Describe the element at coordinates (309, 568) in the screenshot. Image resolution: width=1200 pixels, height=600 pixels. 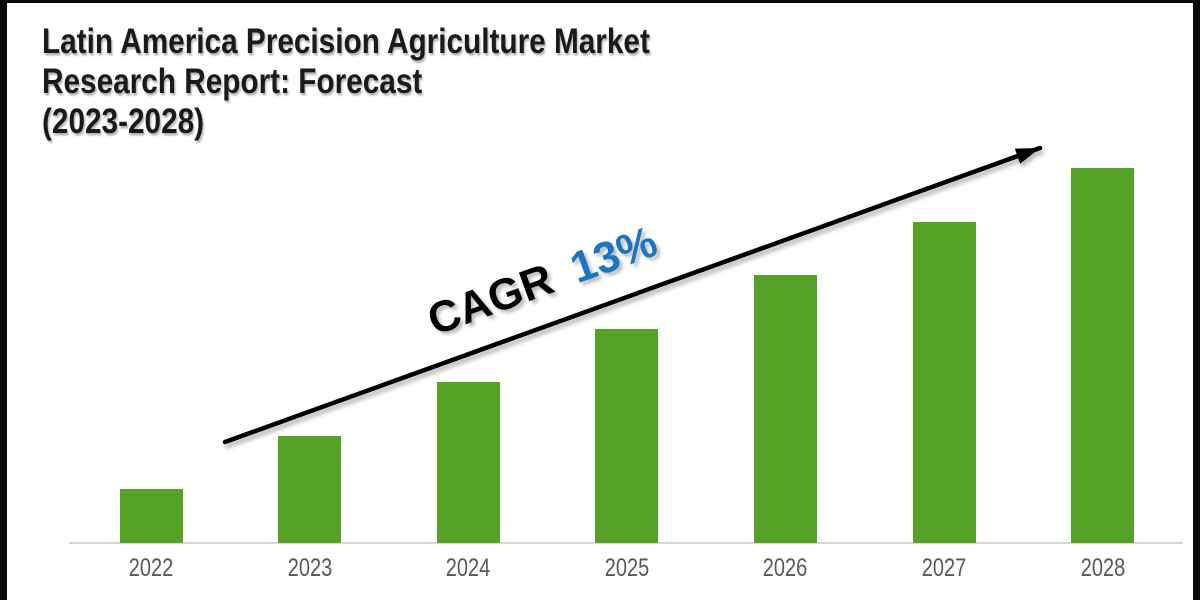
I see `x-axis-label-2023: 2023` at that location.